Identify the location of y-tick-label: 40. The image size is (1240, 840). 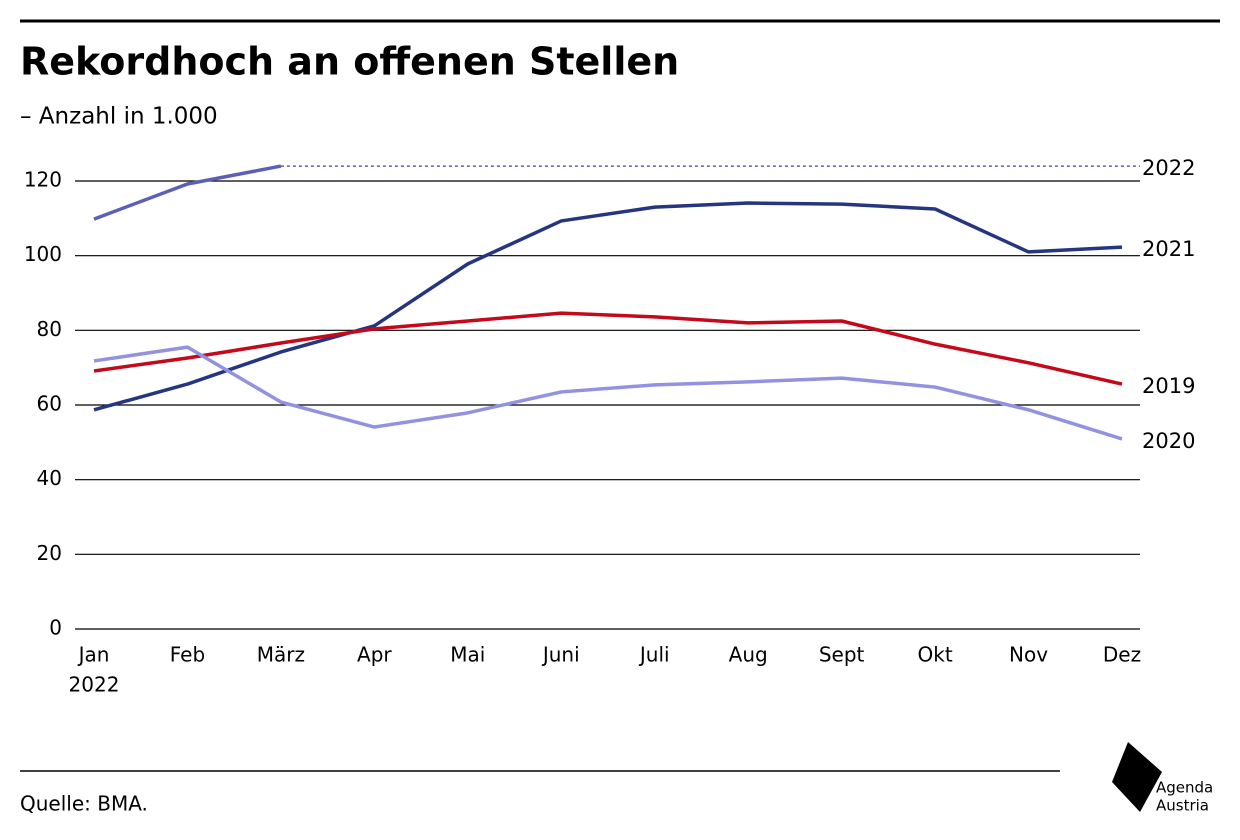
(49, 478).